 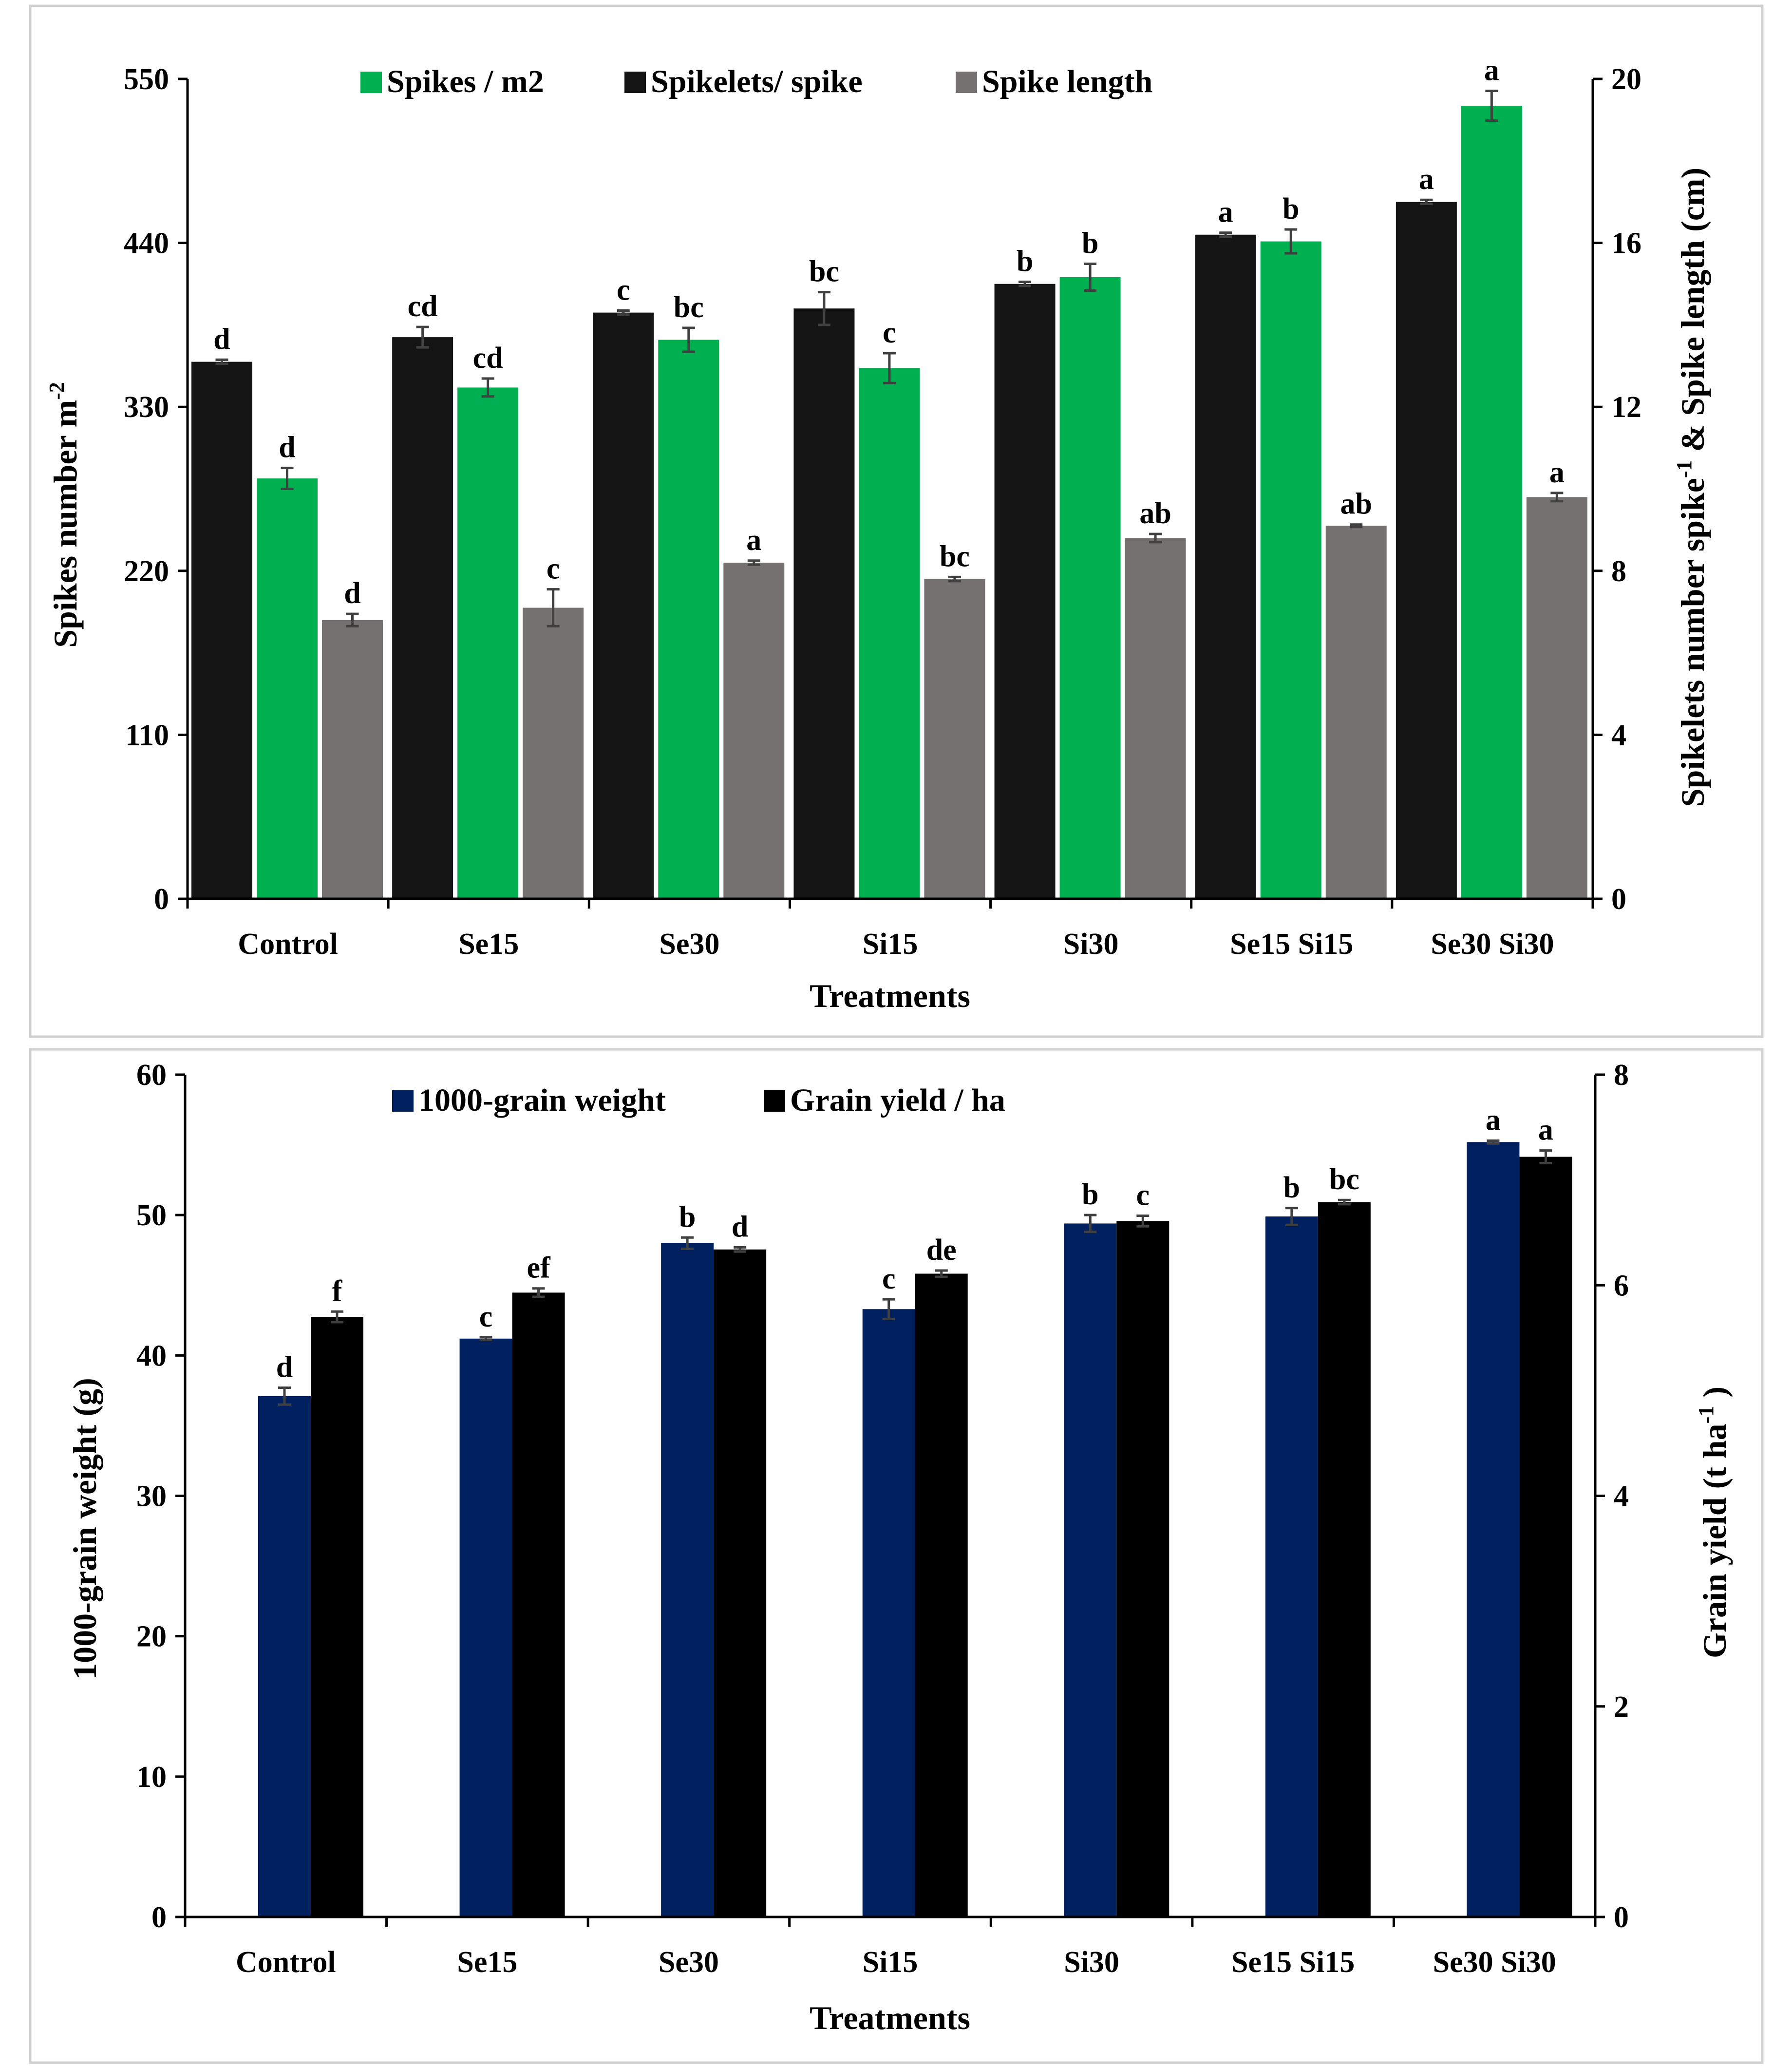 I want to click on bar-spikelets-spike-se30-si30, so click(x=1426, y=550).